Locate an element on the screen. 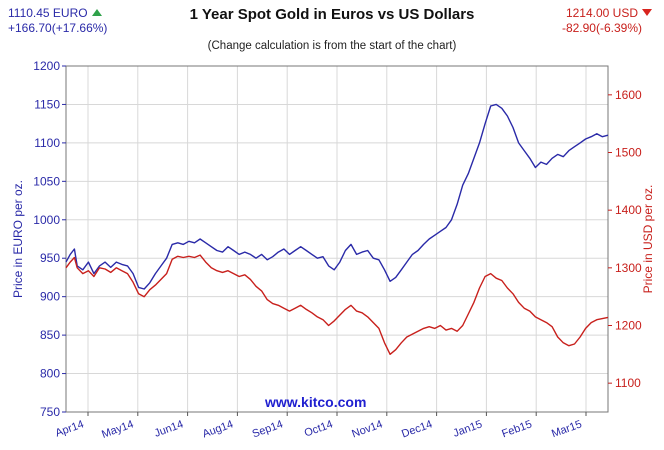  usd-price-readout: 1214.00 USD is located at coordinates (609, 13).